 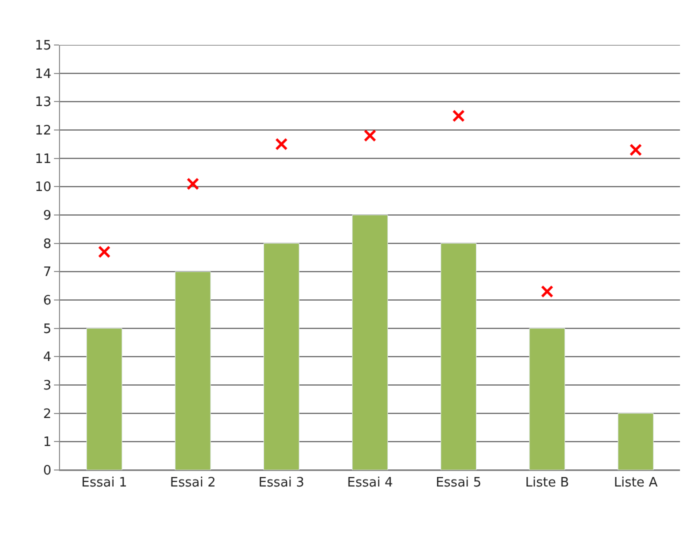 What do you see at coordinates (47, 272) in the screenshot?
I see `y-tick-label: 7` at bounding box center [47, 272].